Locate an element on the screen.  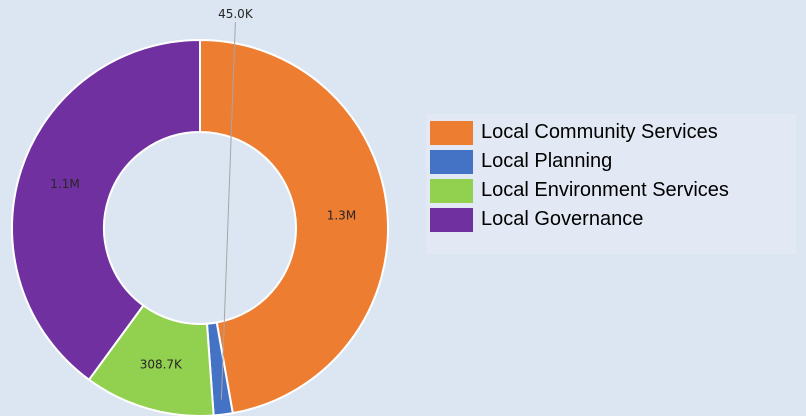
legend-label-local-planning: Local Planning is located at coordinates (547, 161).